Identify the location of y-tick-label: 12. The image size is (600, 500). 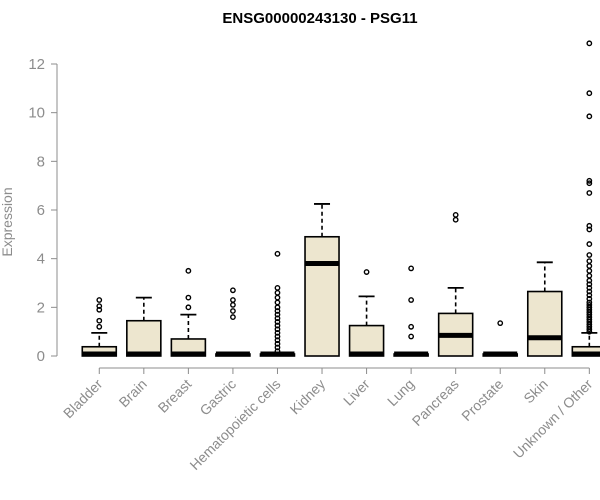
(36, 64).